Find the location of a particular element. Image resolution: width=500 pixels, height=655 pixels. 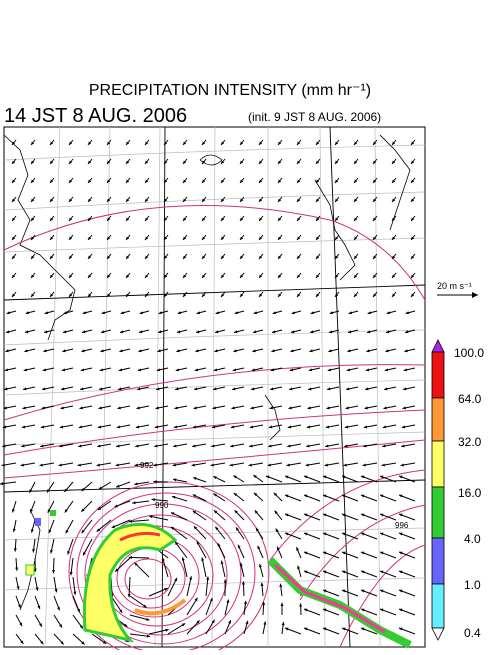

colorbar-labels: 100.0 64.0 32.0 16.0 4.0 1.0 0.4 is located at coordinates (469, 493).